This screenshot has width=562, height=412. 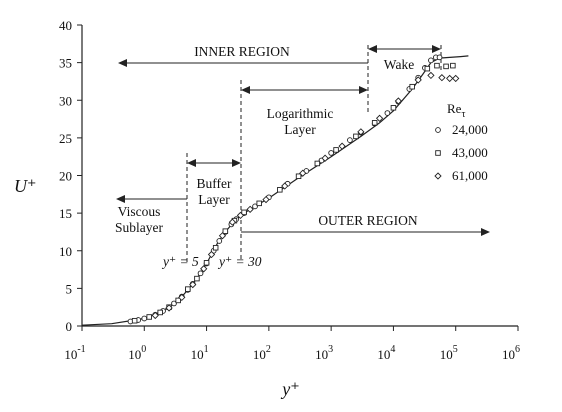 I want to click on outer-region-label: OUTER REGION, so click(x=368, y=220).